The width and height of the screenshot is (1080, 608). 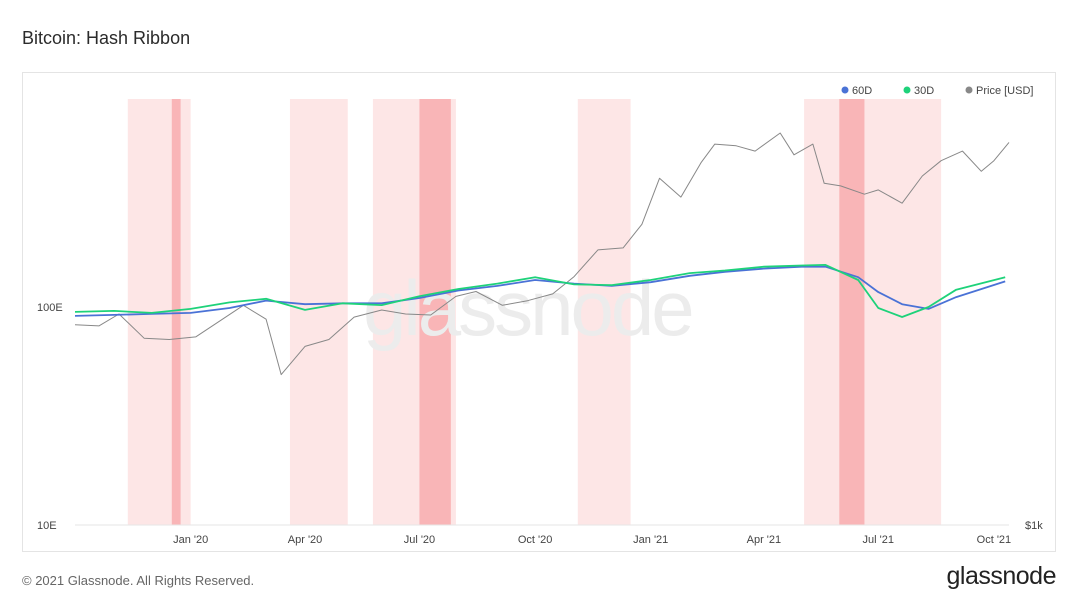 What do you see at coordinates (527, 308) in the screenshot?
I see `watermark-text: glassnode` at bounding box center [527, 308].